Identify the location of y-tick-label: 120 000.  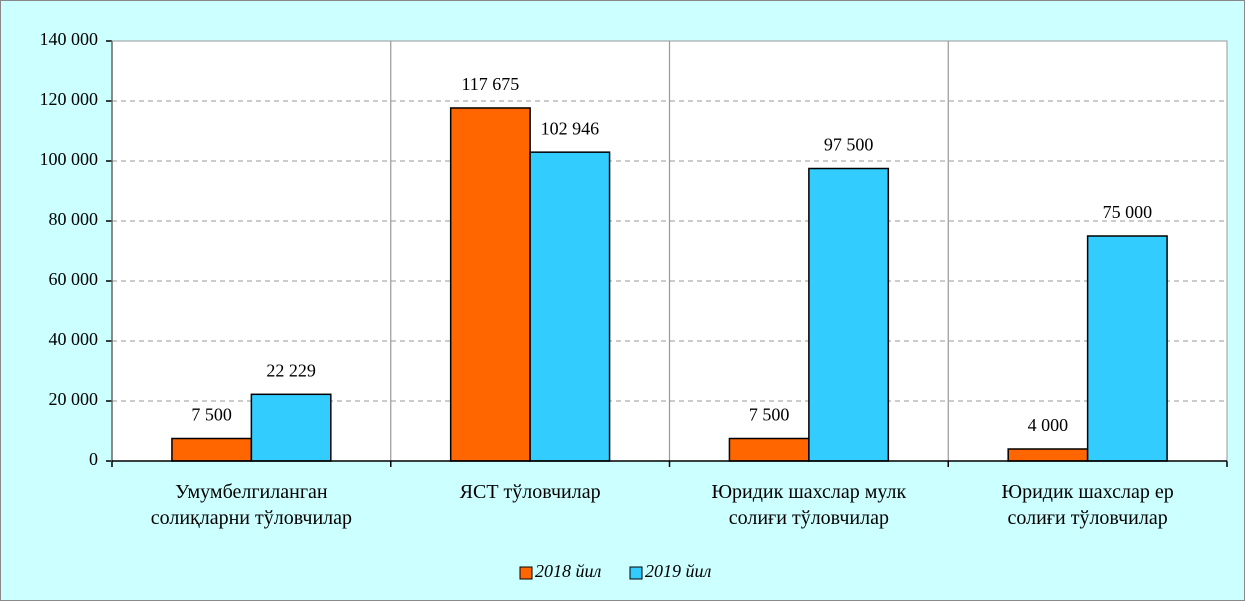
(69, 99).